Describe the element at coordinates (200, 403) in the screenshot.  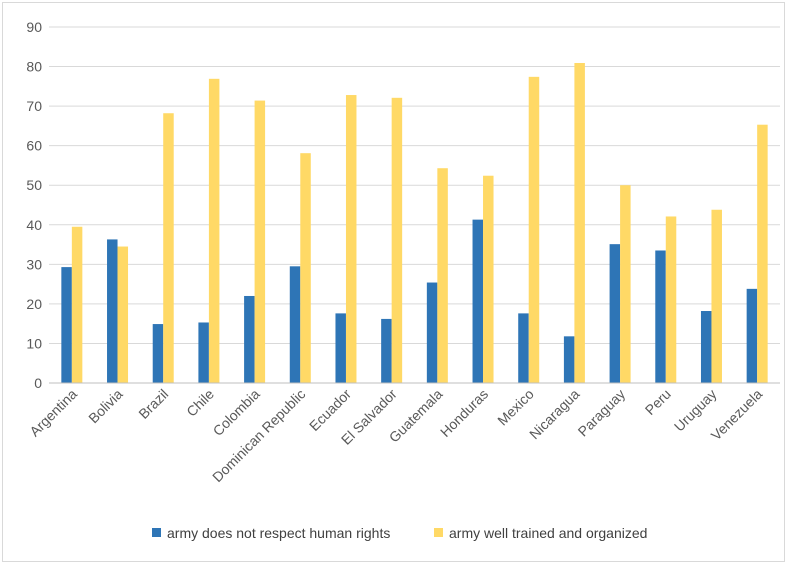
I see `x-tick-label: Chile` at that location.